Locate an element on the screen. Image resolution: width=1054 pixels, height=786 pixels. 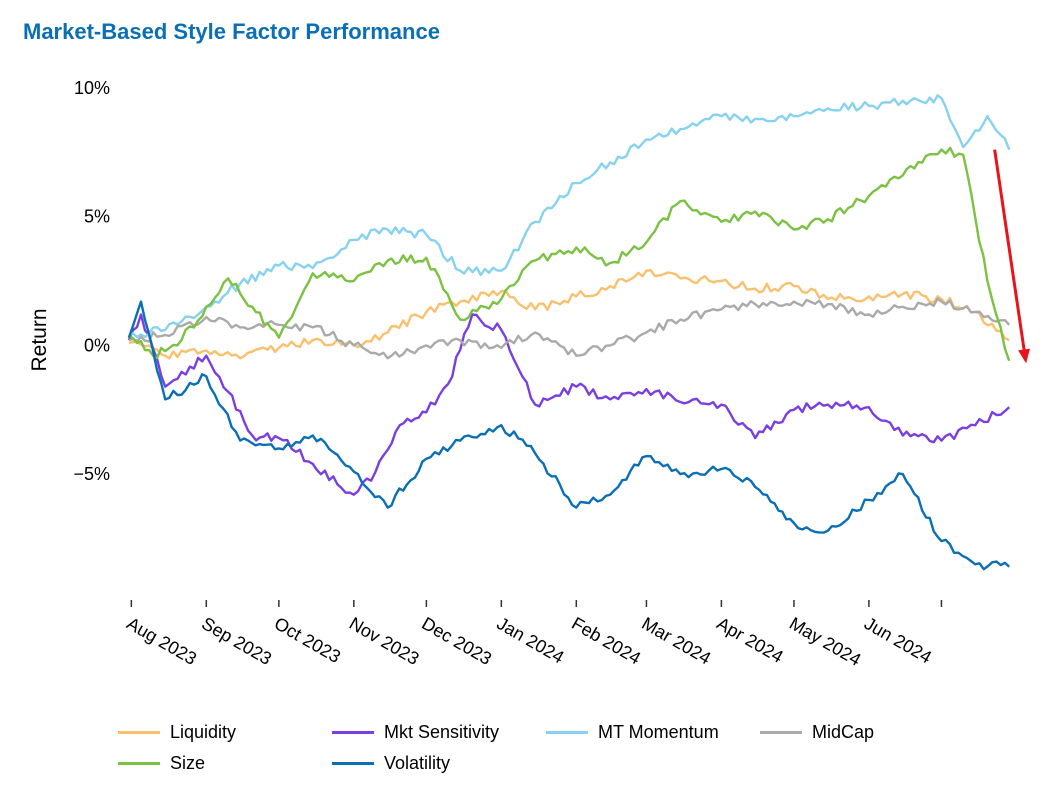
y-tick-label: −5% is located at coordinates (91, 474).